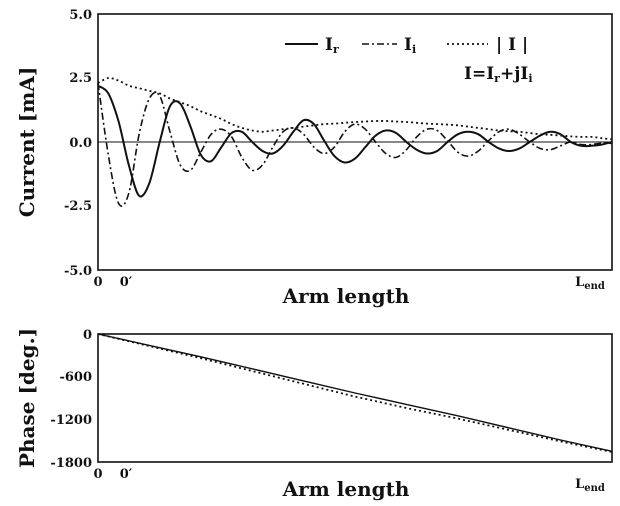 Image resolution: width=620 pixels, height=506 pixels. What do you see at coordinates (355, 109) in the screenshot?
I see `series-line-abs` at bounding box center [355, 109].